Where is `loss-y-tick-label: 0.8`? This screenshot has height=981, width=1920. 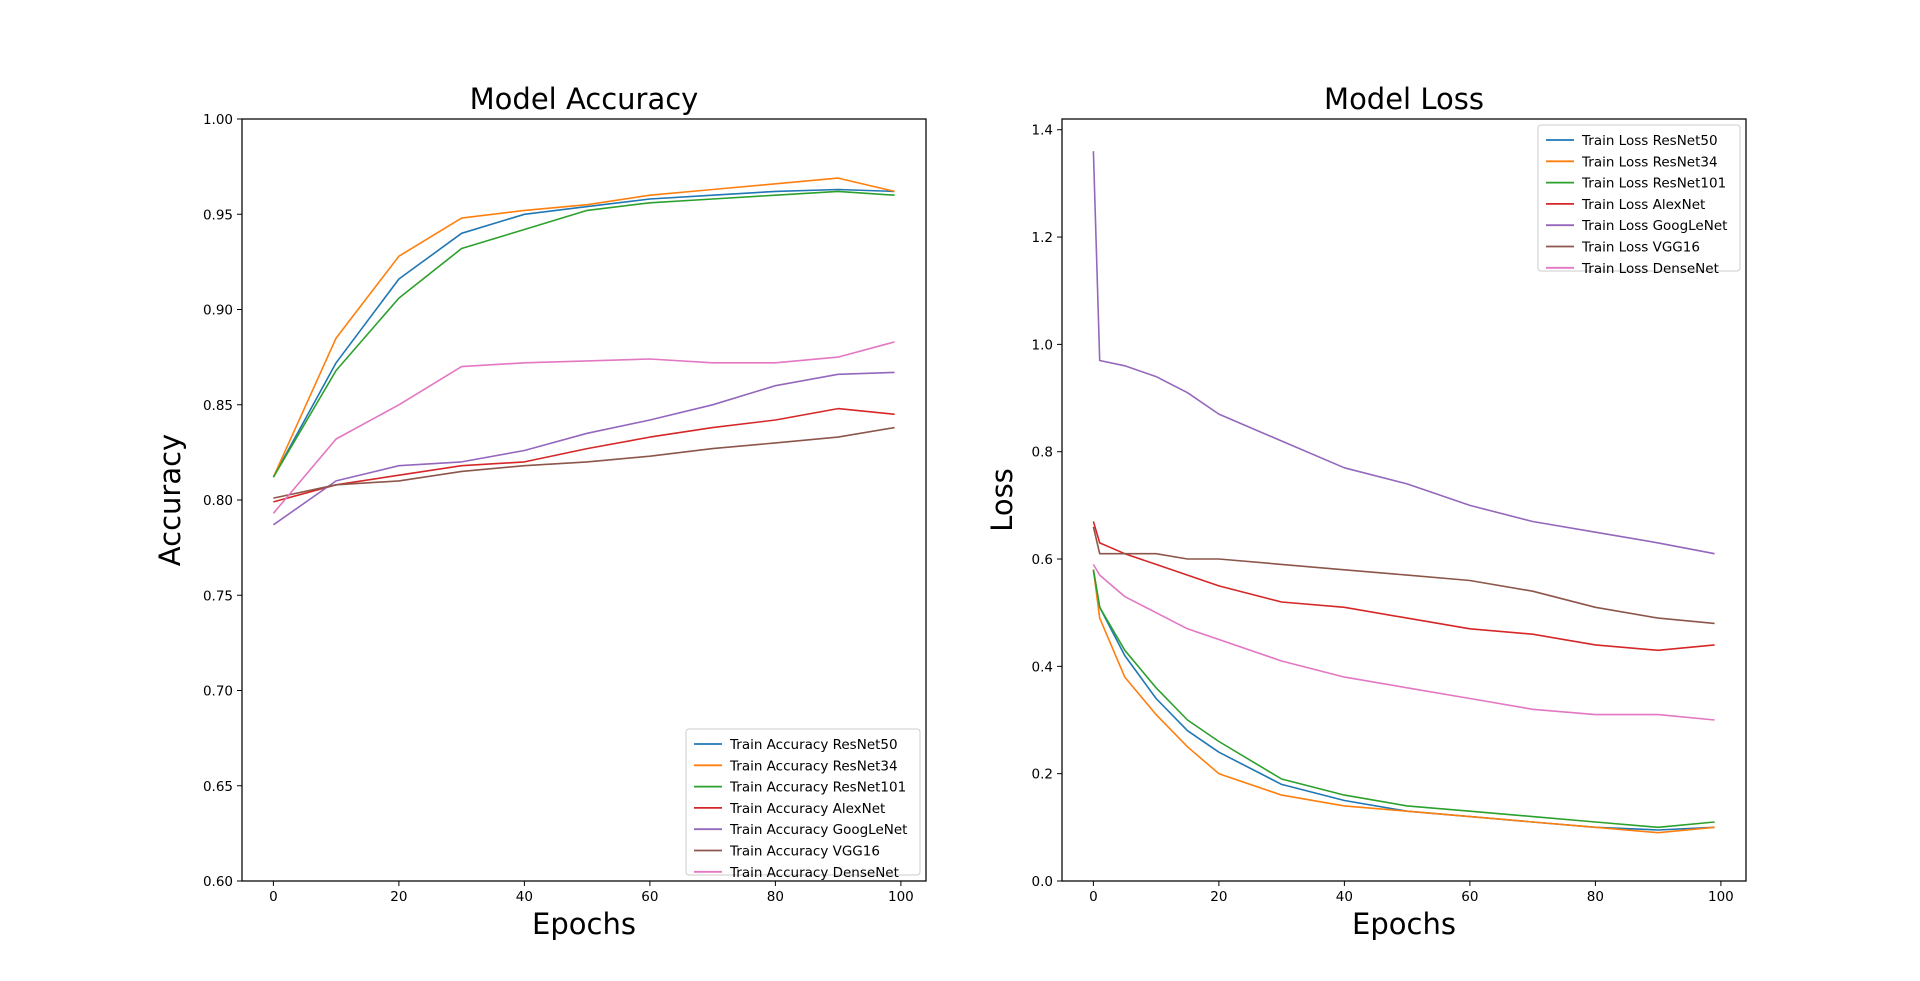 loss-y-tick-label: 0.8 is located at coordinates (1042, 453).